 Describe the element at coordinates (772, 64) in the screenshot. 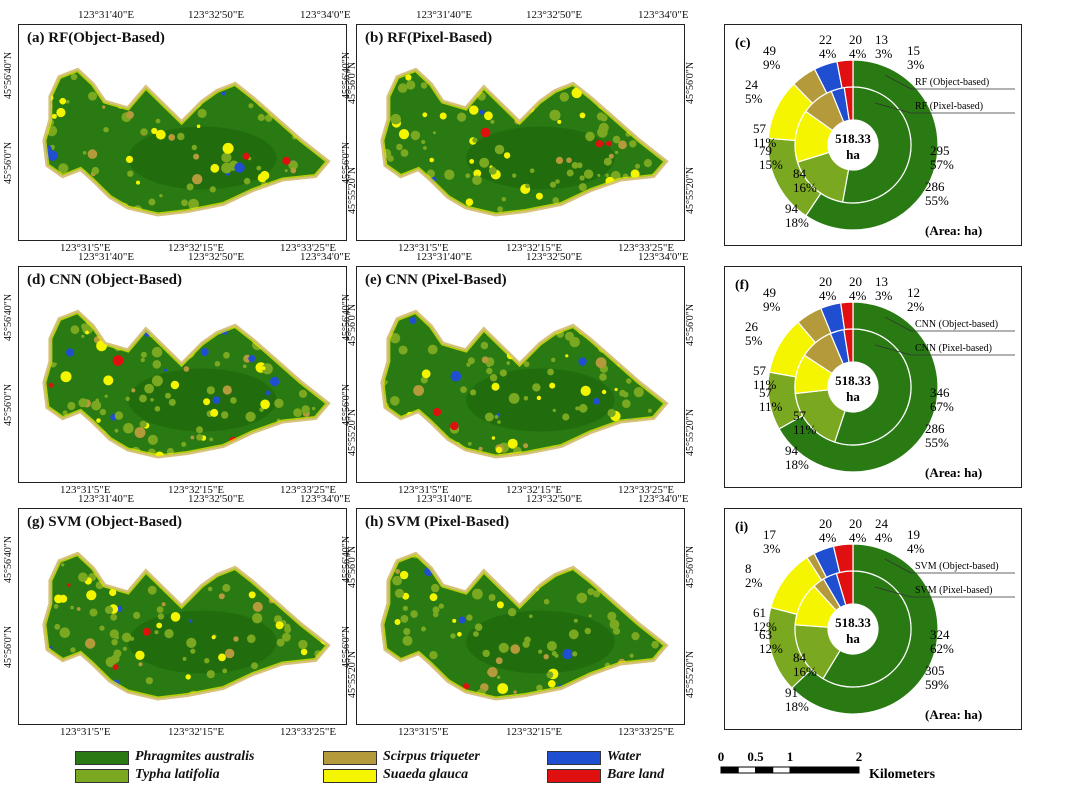

I see `donut-percent-label: 9%` at that location.